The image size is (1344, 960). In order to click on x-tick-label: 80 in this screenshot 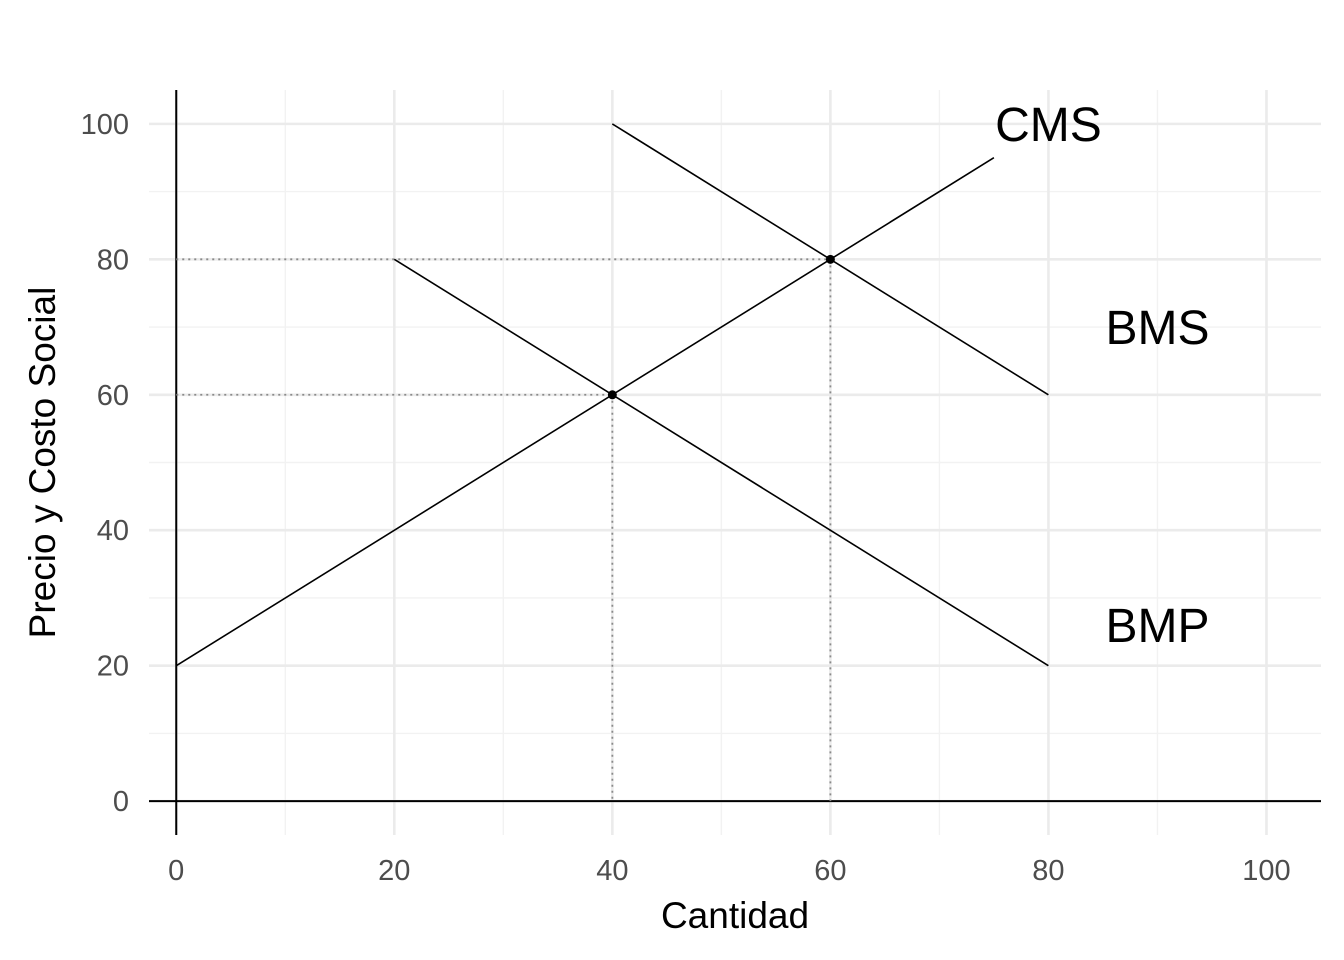, I will do `click(1048, 871)`.